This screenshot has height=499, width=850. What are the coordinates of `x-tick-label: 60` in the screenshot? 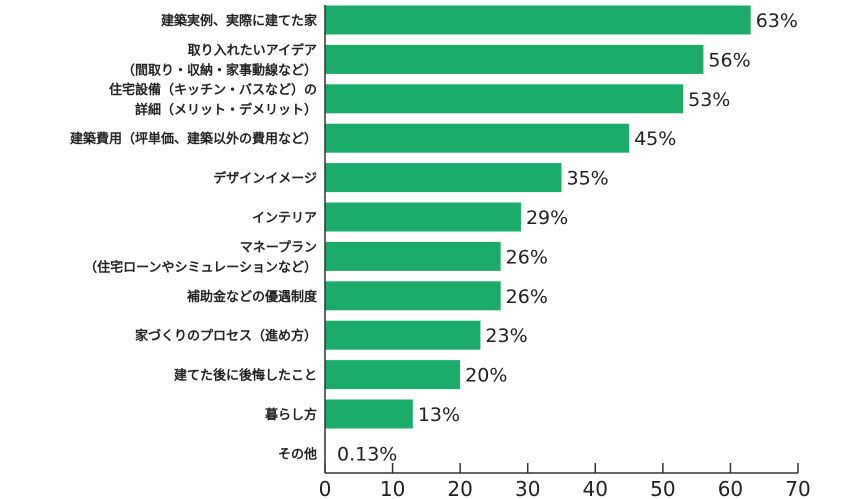 It's located at (730, 488).